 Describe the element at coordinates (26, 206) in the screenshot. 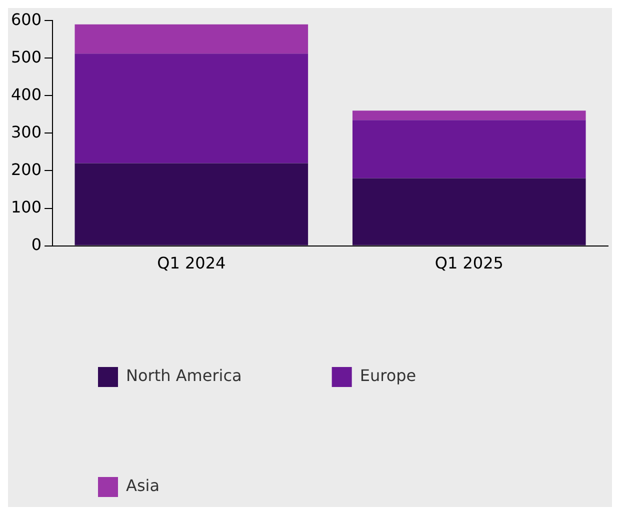

I see `y-tick-label: 100` at that location.